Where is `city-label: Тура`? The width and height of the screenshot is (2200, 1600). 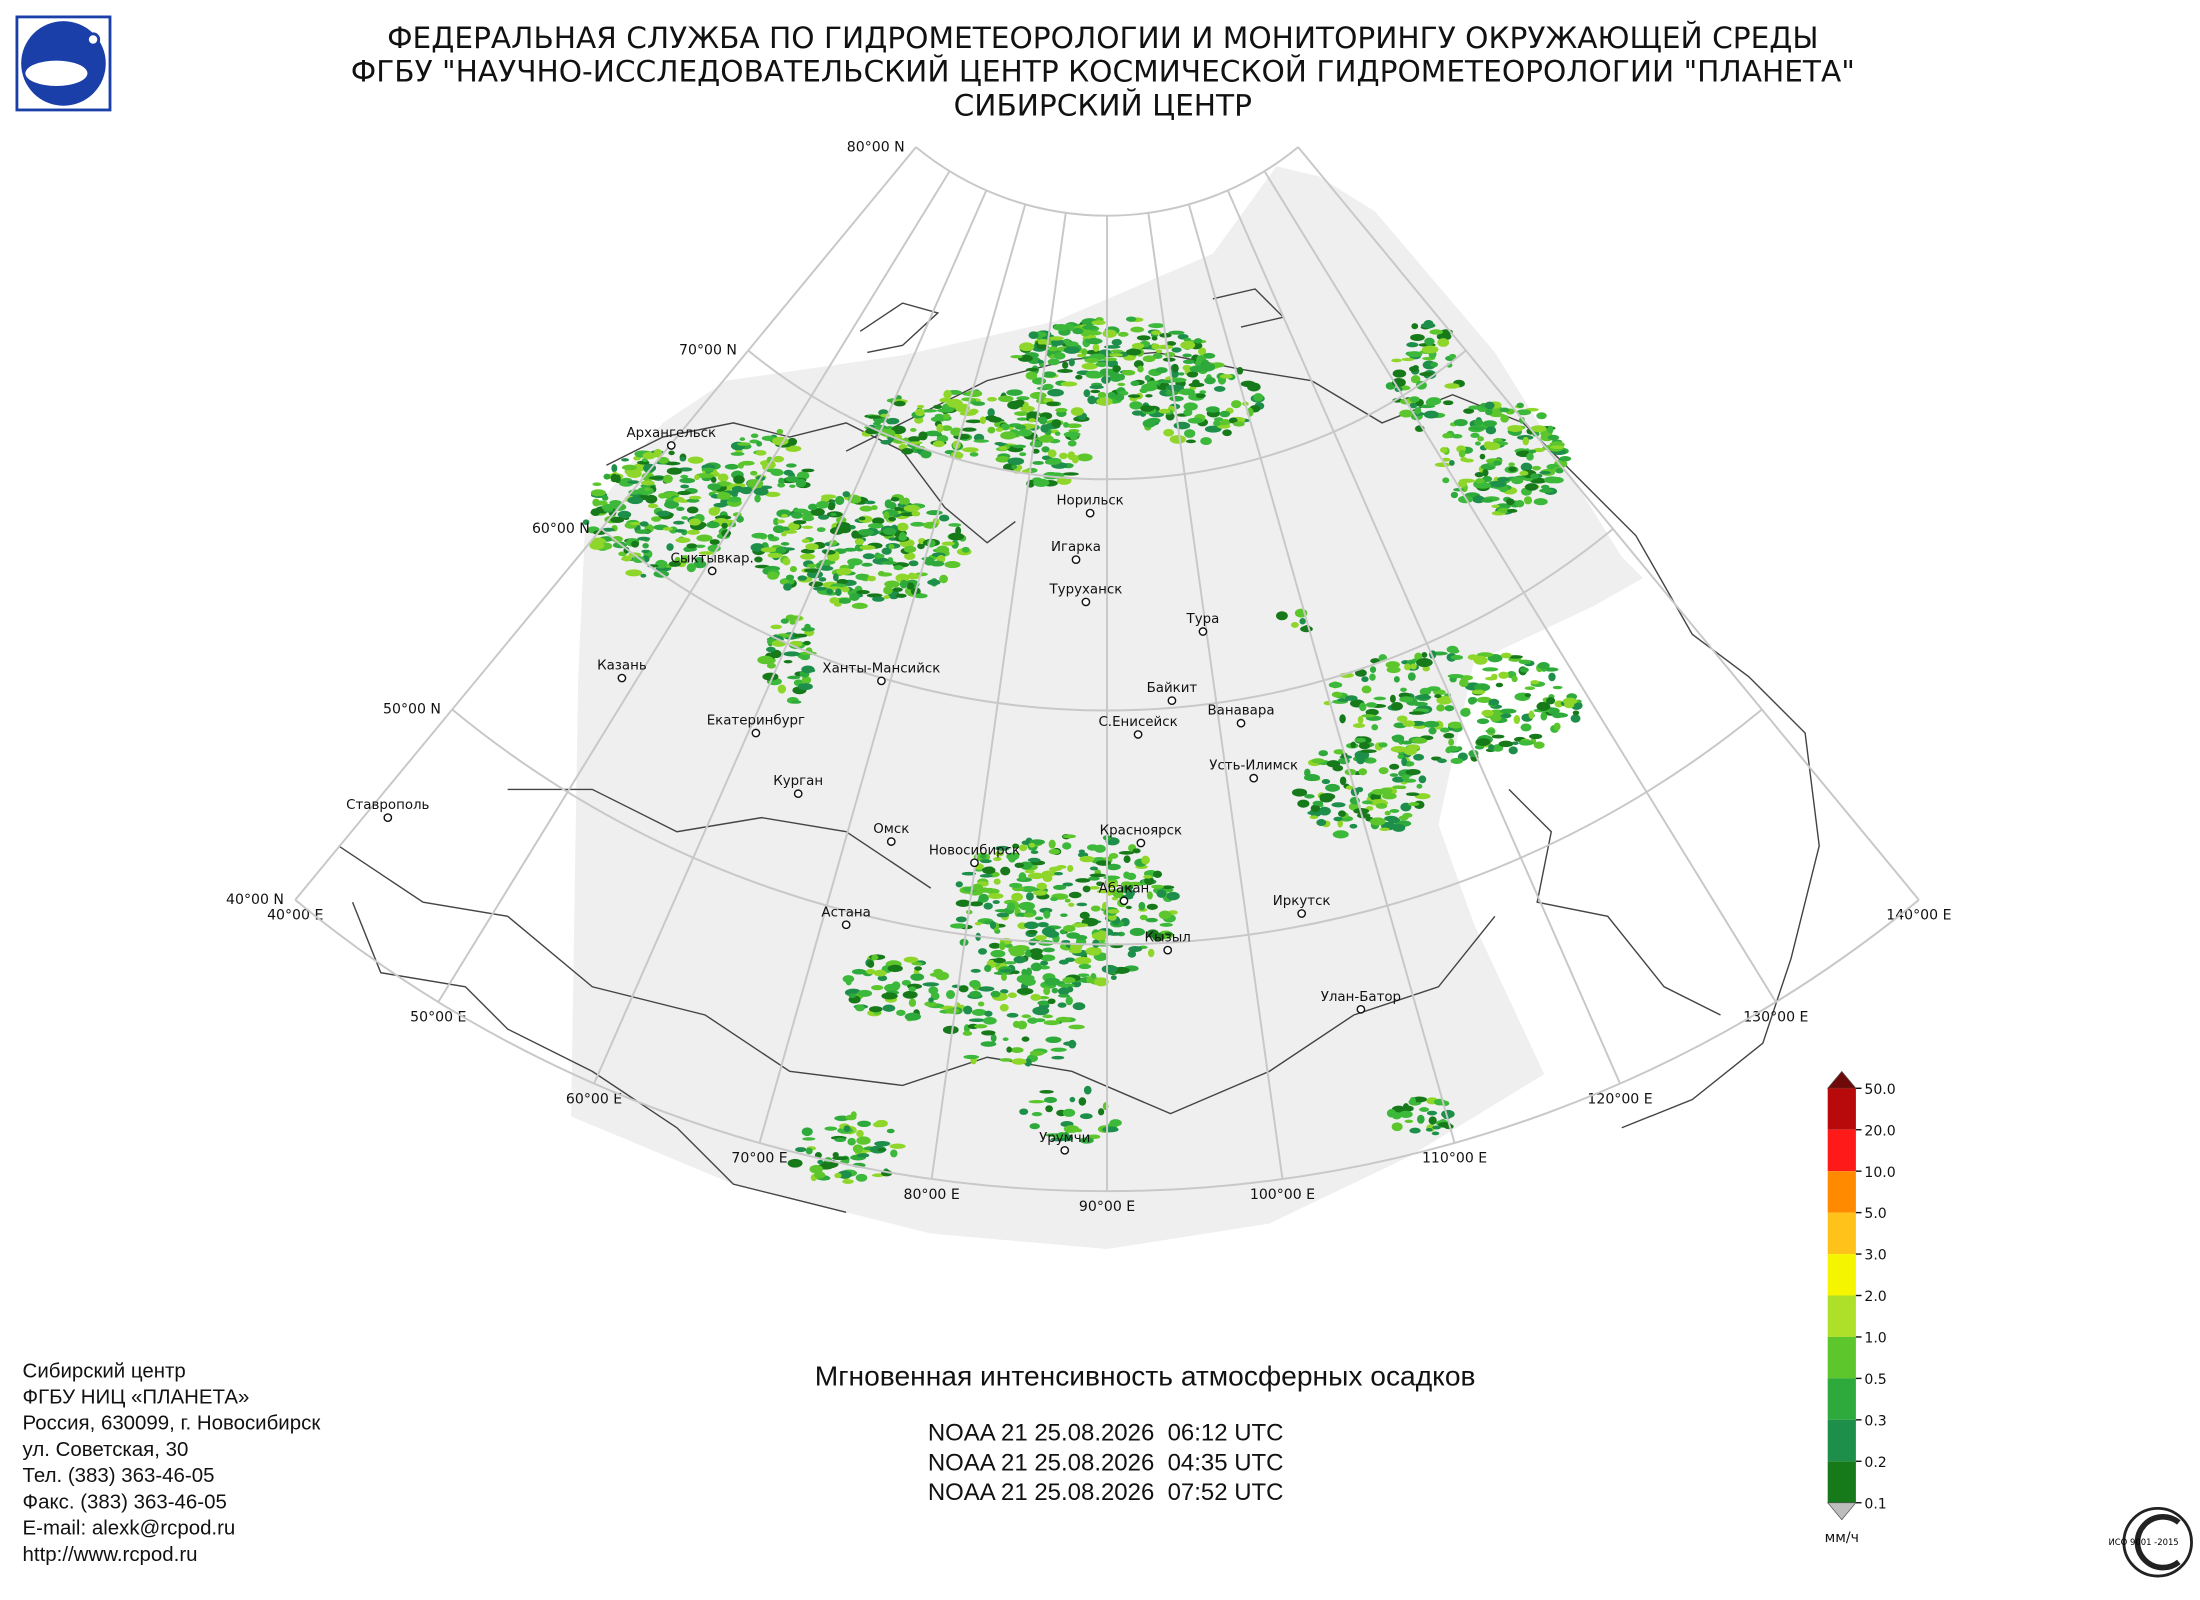 city-label: Тура is located at coordinates (1203, 619).